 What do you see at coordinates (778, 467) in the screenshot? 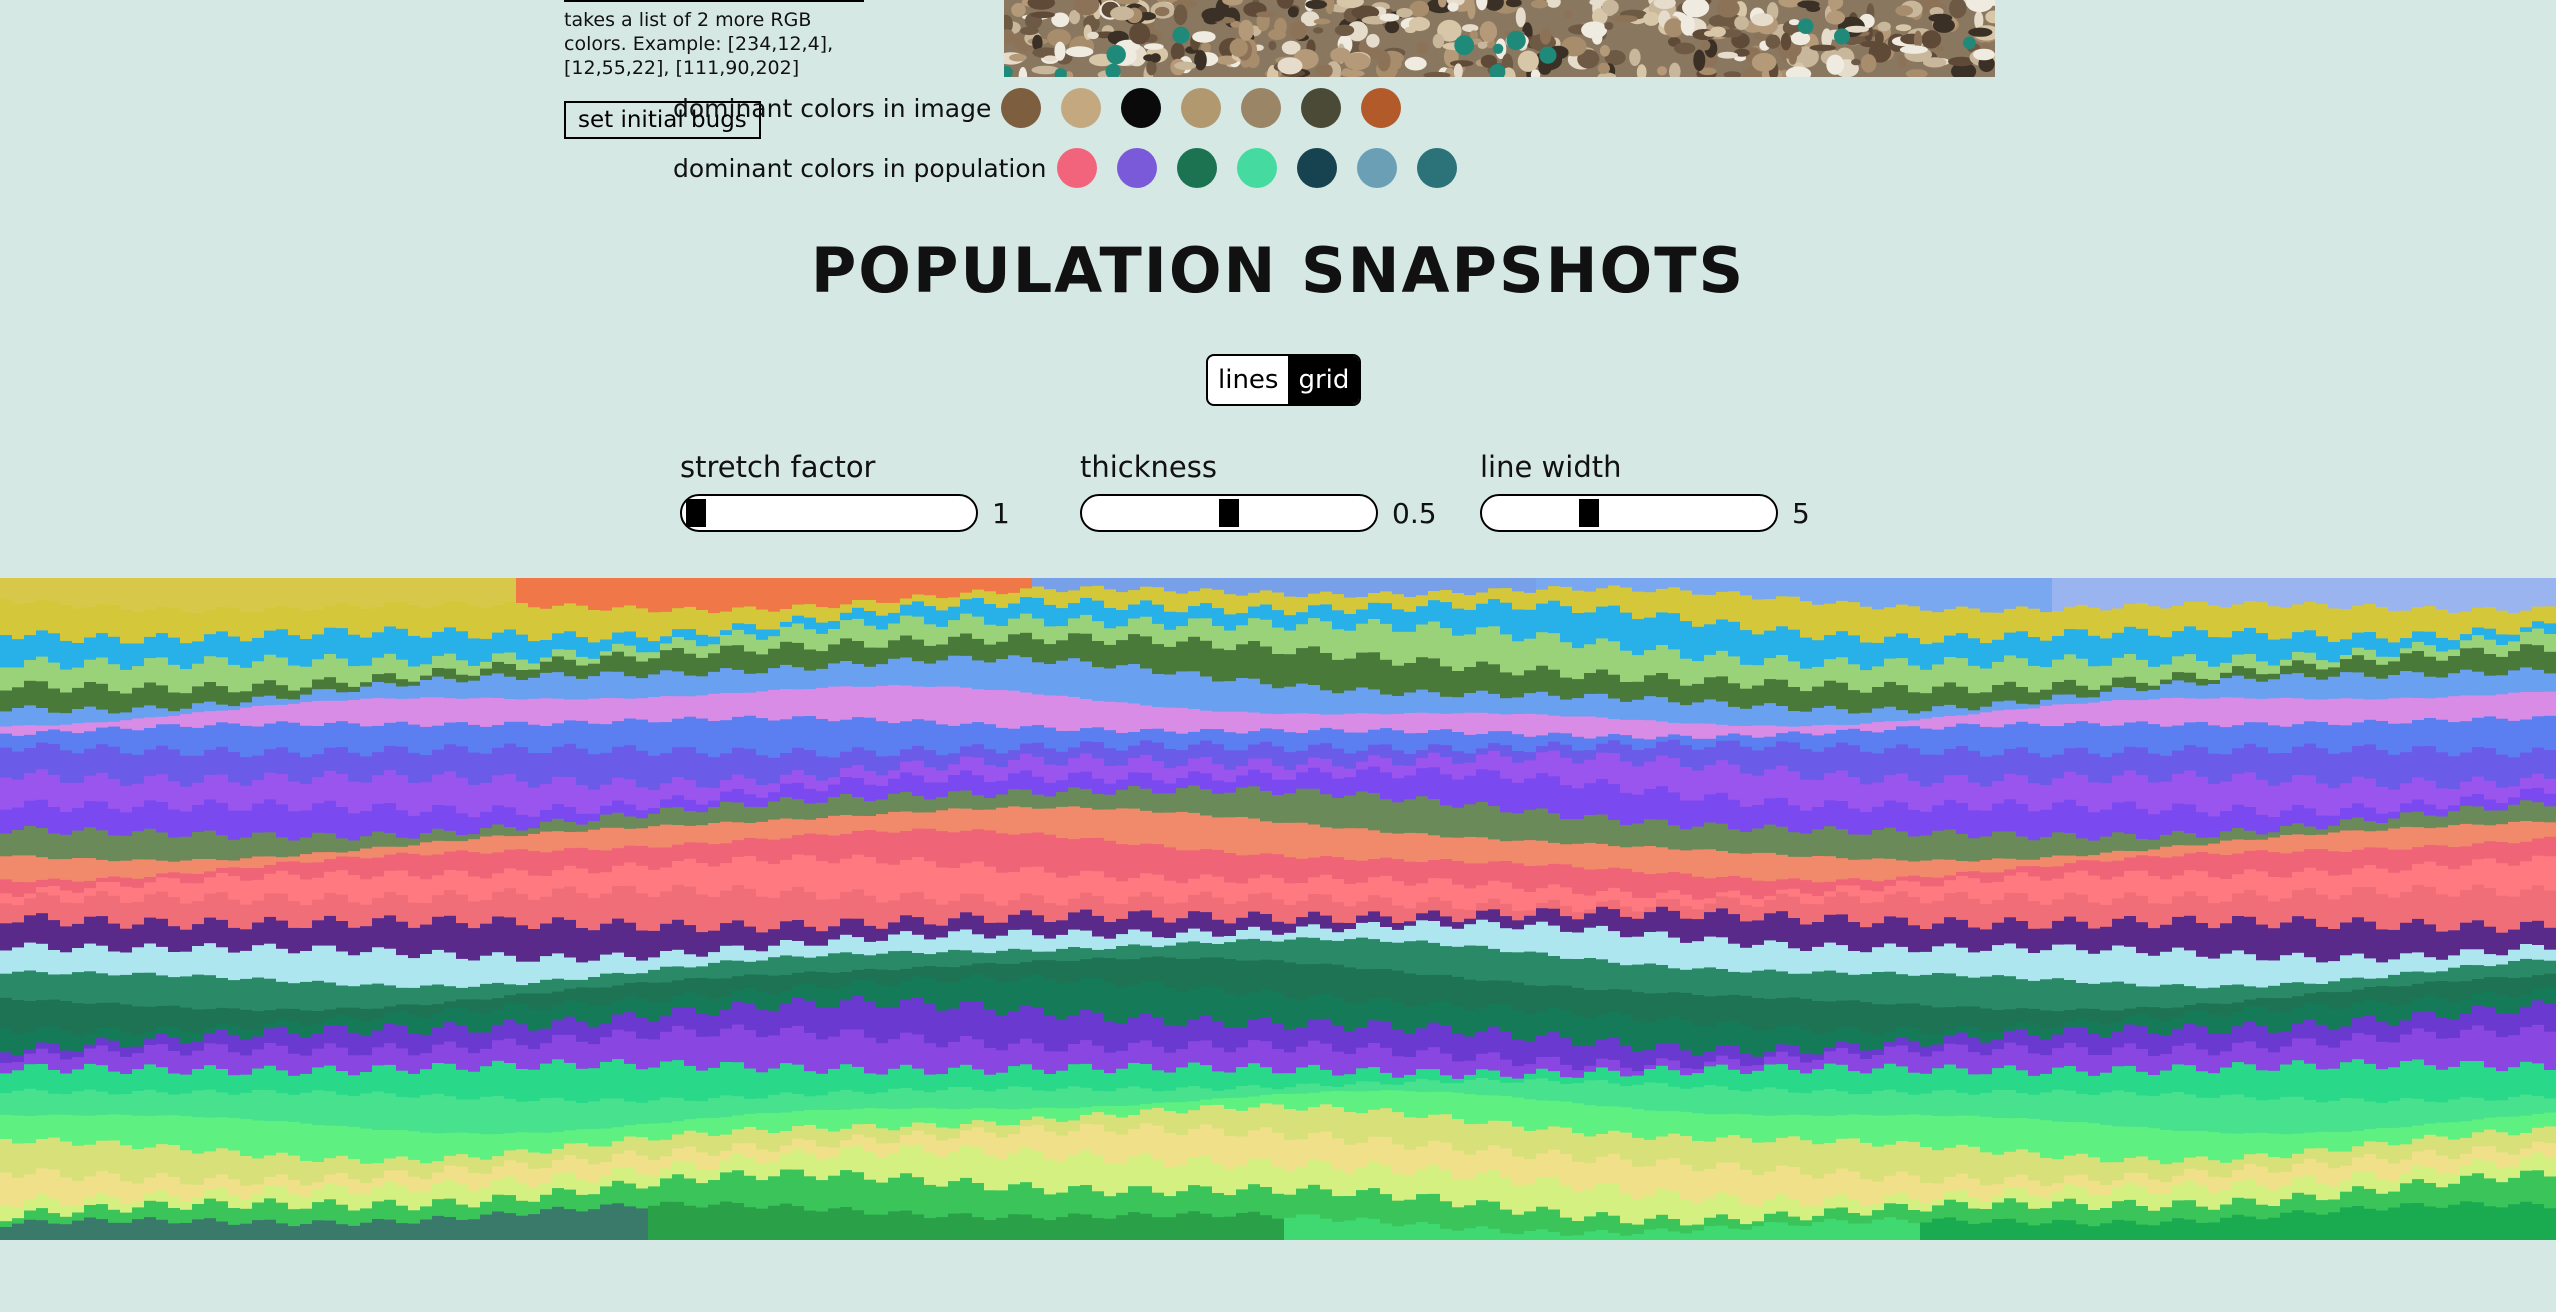
I see `stretch-factor-label: stretch factor` at bounding box center [778, 467].